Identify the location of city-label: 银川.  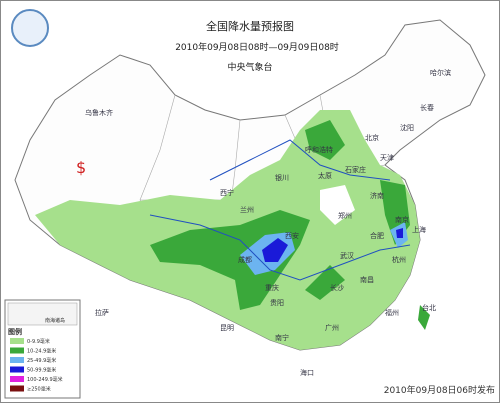
(282, 177).